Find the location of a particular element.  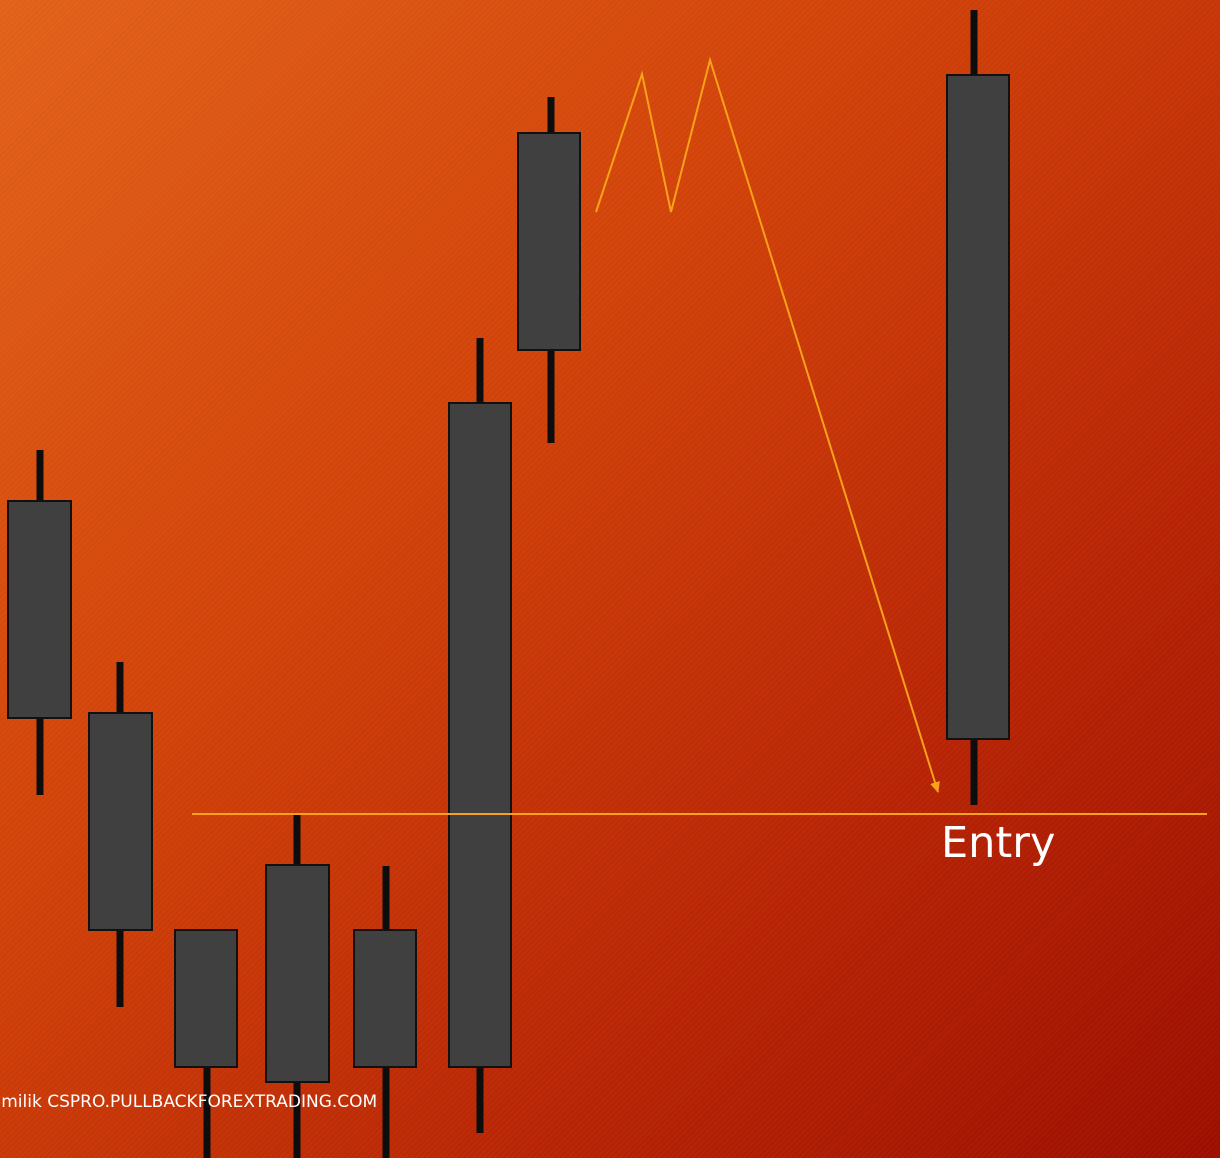

candle-6-body is located at coordinates (480, 735).